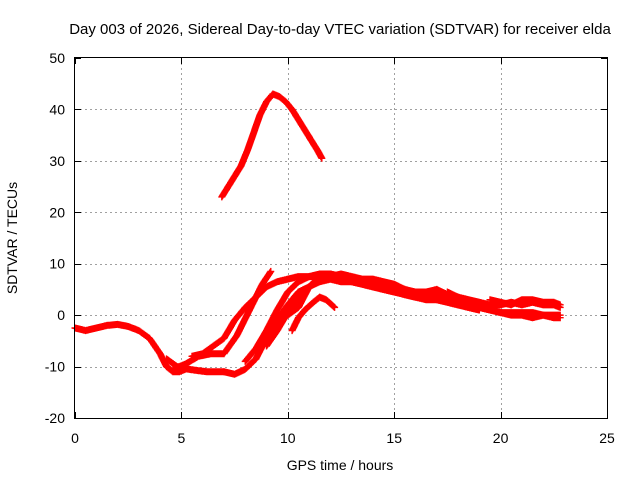 The image size is (640, 480). I want to click on y-tick-label: -10, so click(55, 367).